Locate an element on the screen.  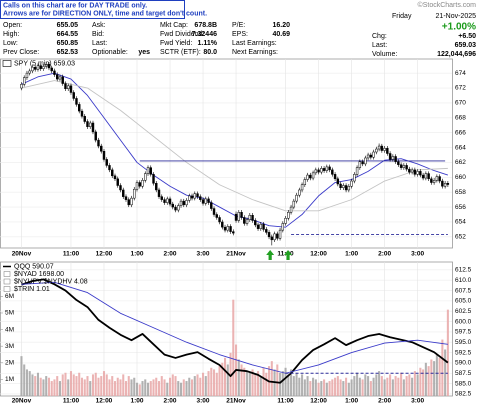
y-tick-label: 664 is located at coordinates (460, 147).